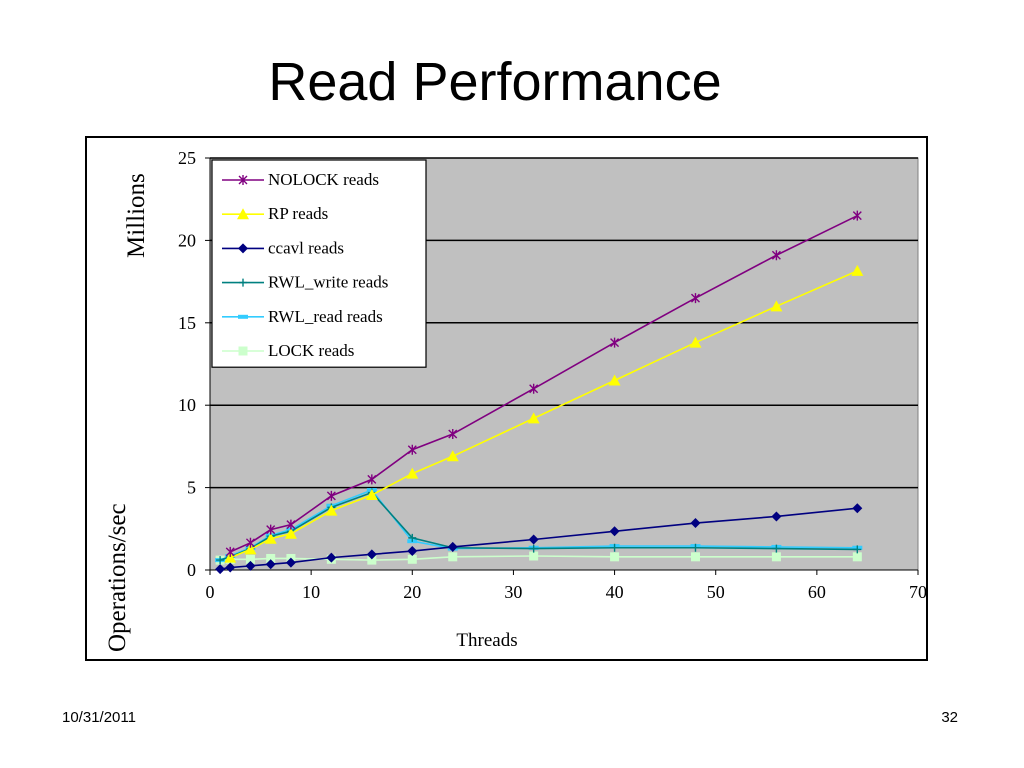 The image size is (1024, 768). Describe the element at coordinates (210, 592) in the screenshot. I see `x-tick-label: 0` at that location.